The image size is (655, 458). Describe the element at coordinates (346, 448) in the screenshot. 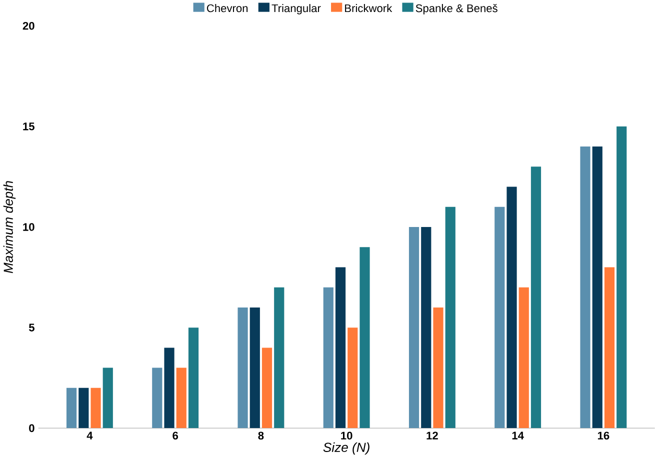

I see `x-axis-title: Size (N)` at that location.